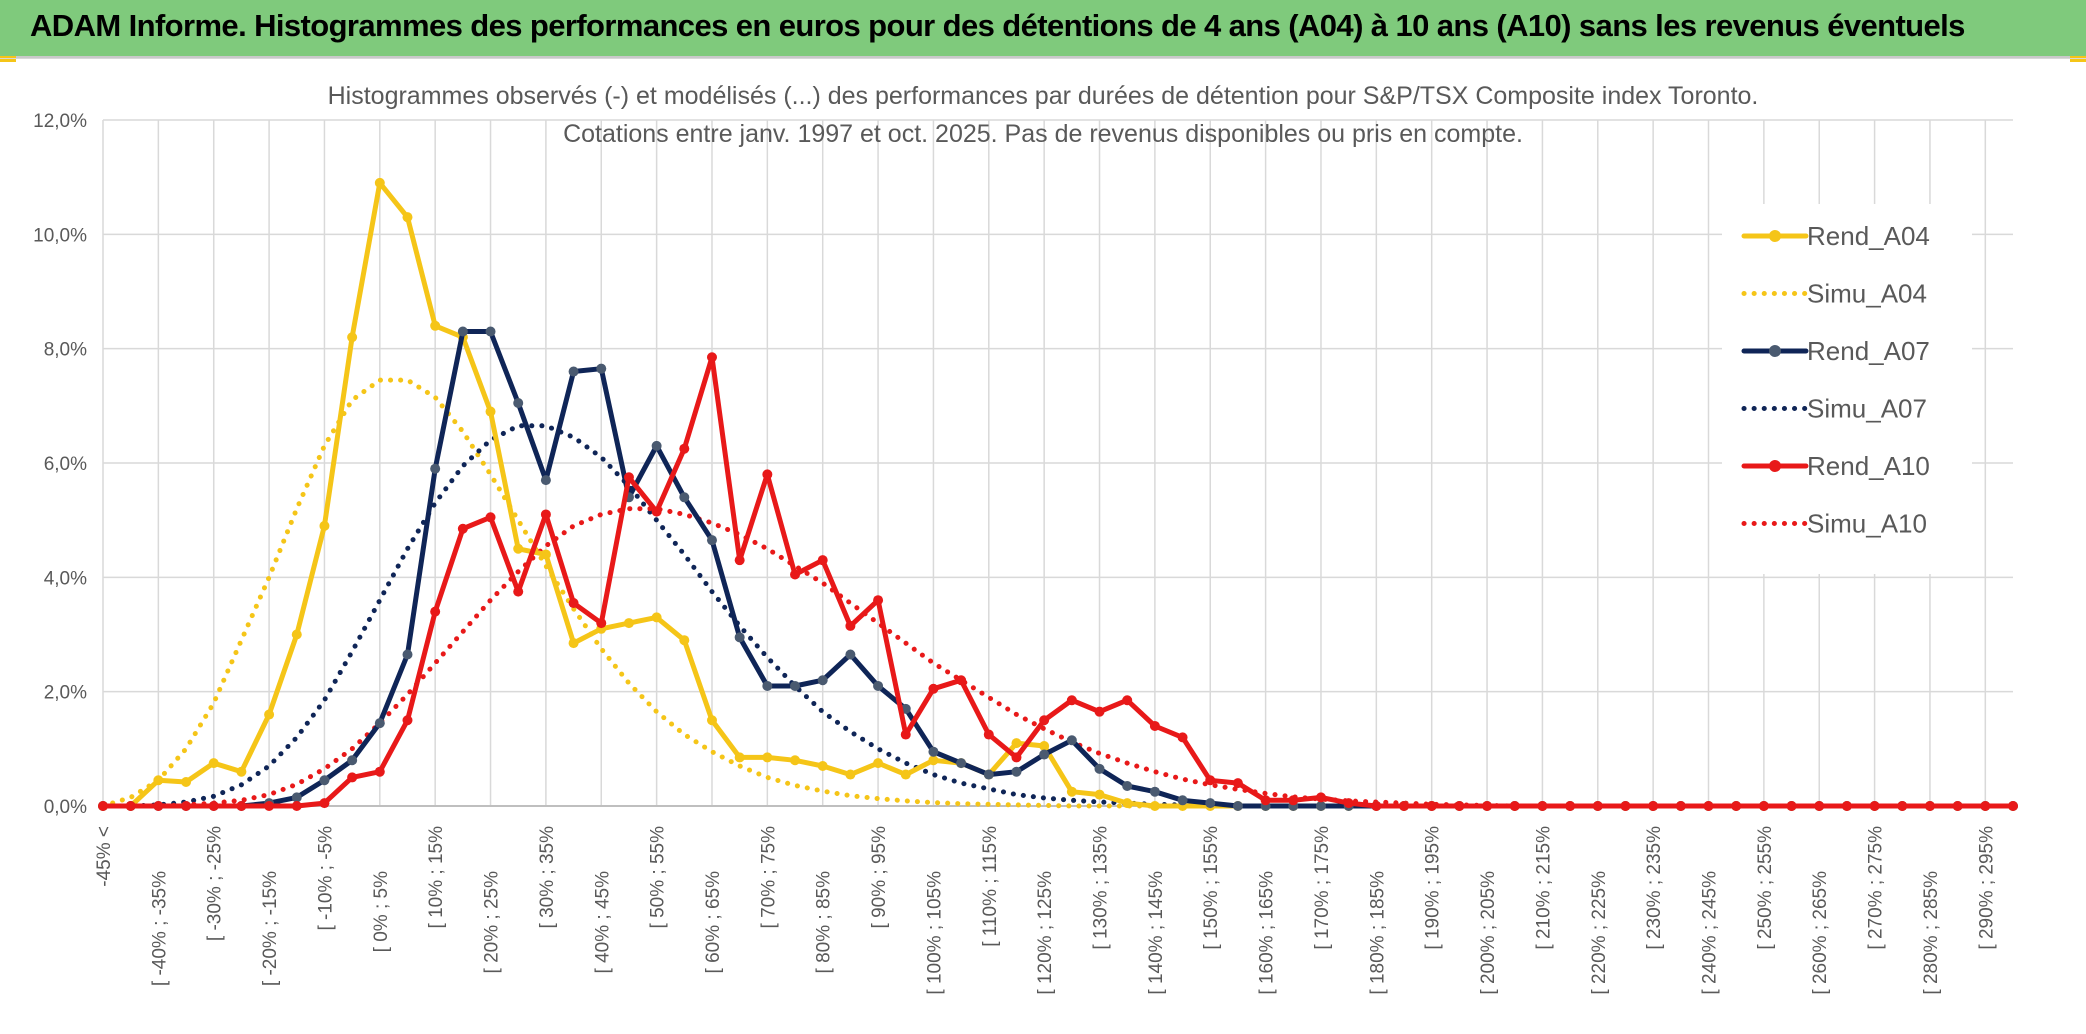  What do you see at coordinates (65, 350) in the screenshot?
I see `y-tick-label: 8,0%` at bounding box center [65, 350].